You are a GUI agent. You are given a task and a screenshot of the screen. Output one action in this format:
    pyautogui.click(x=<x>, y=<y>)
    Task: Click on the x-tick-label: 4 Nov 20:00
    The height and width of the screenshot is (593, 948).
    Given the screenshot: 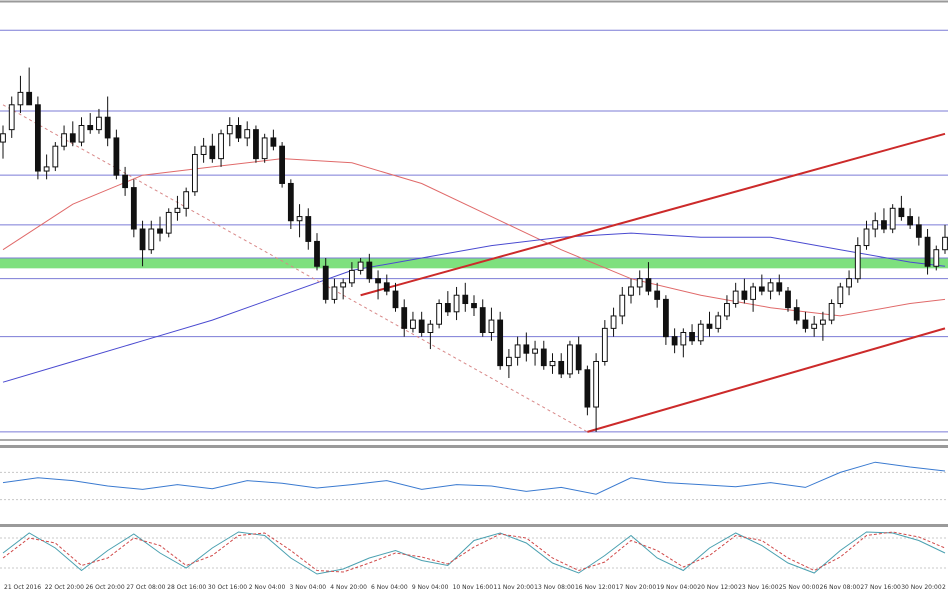 What is the action you would take?
    pyautogui.click(x=348, y=587)
    